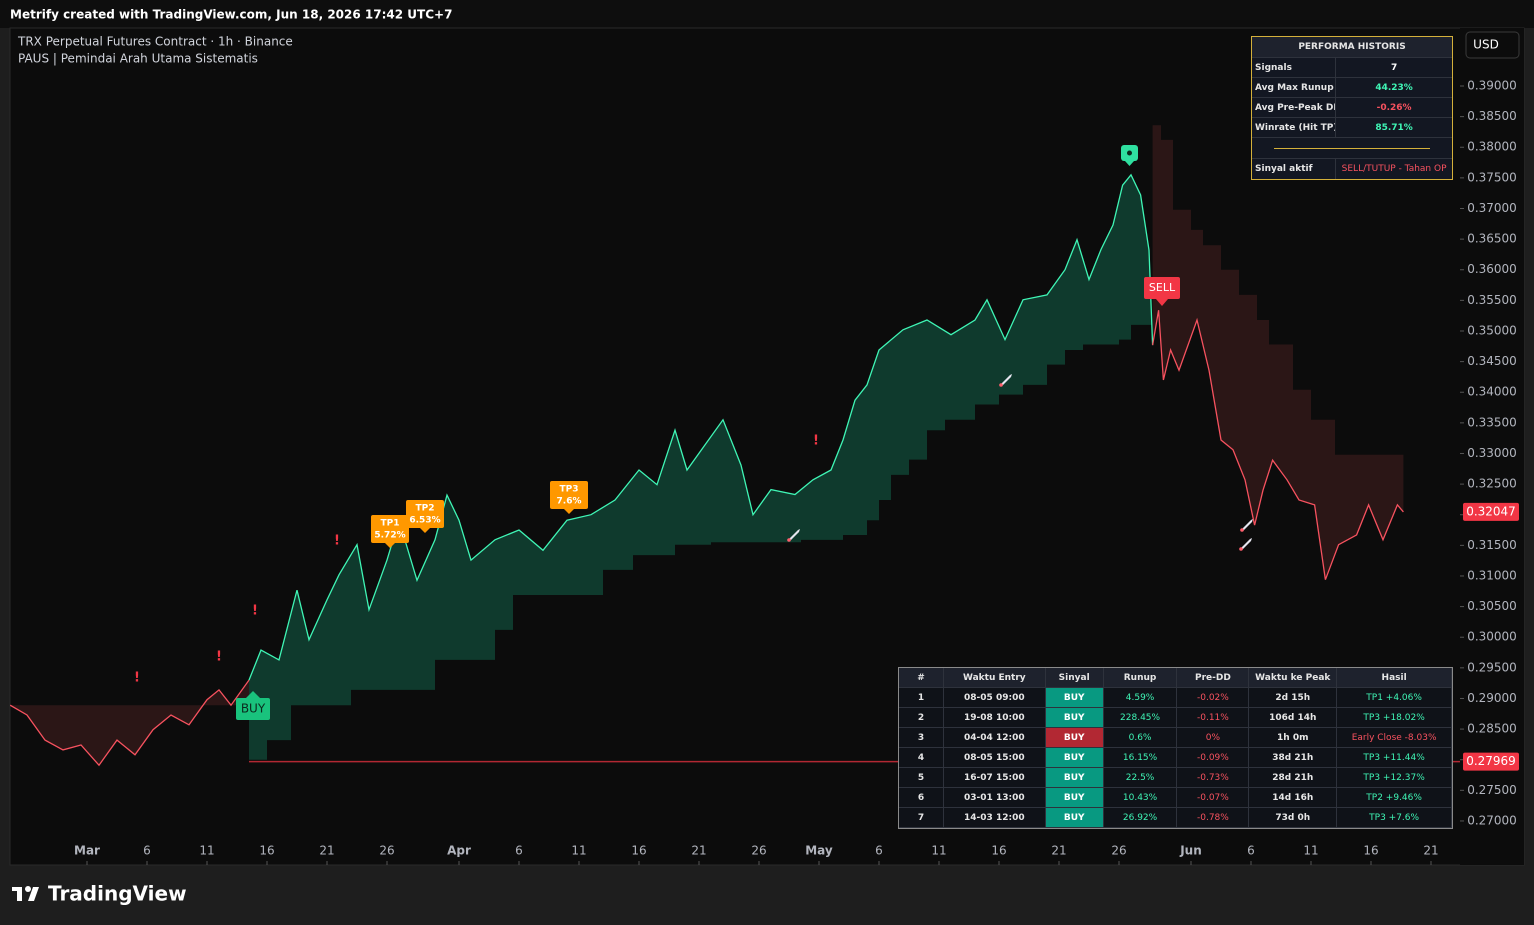 The width and height of the screenshot is (1534, 925). I want to click on trade-cell: 10.43%, so click(1140, 798).